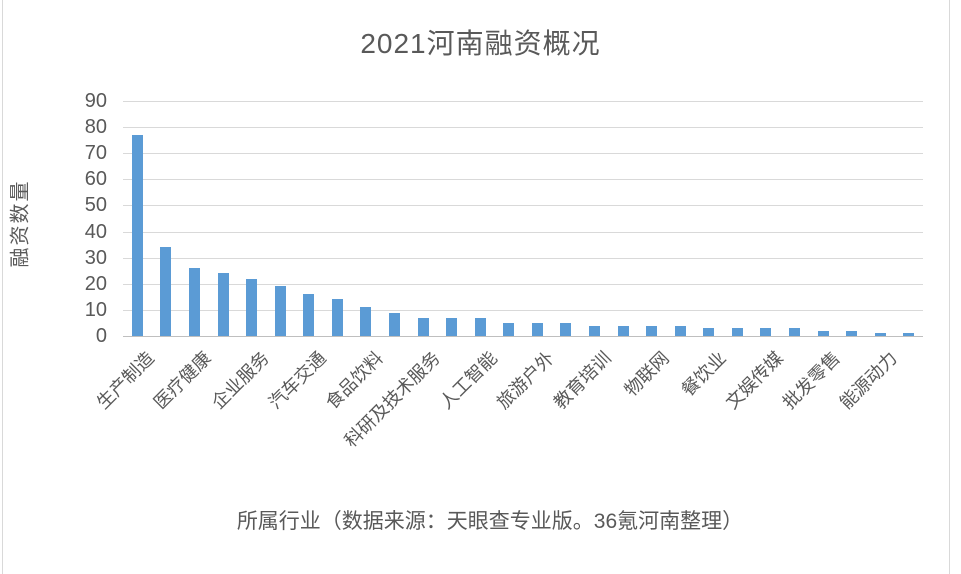 This screenshot has height=574, width=961. I want to click on x-tick-label: 文娱传媒, so click(754, 380).